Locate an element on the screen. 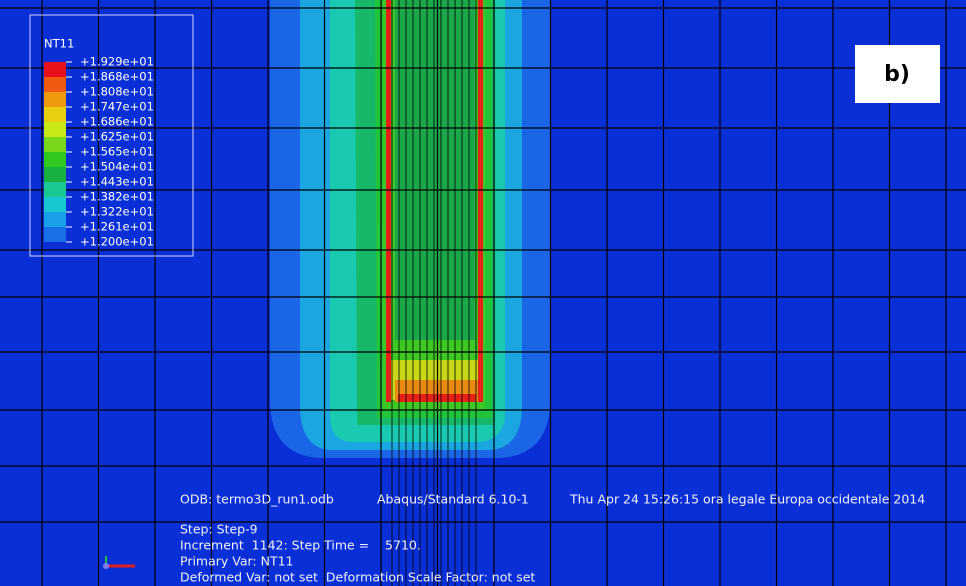 This screenshot has height=586, width=966. legend-label: +1.625e+01 is located at coordinates (117, 137).